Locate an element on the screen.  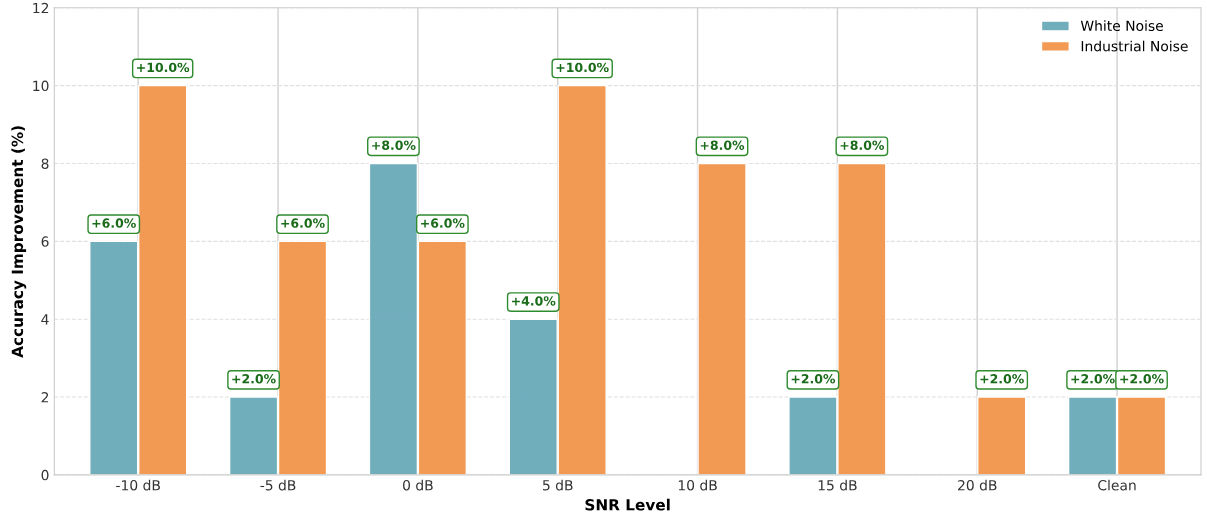
y-axis-title: Accuracy Improvement (%) is located at coordinates (19, 242).